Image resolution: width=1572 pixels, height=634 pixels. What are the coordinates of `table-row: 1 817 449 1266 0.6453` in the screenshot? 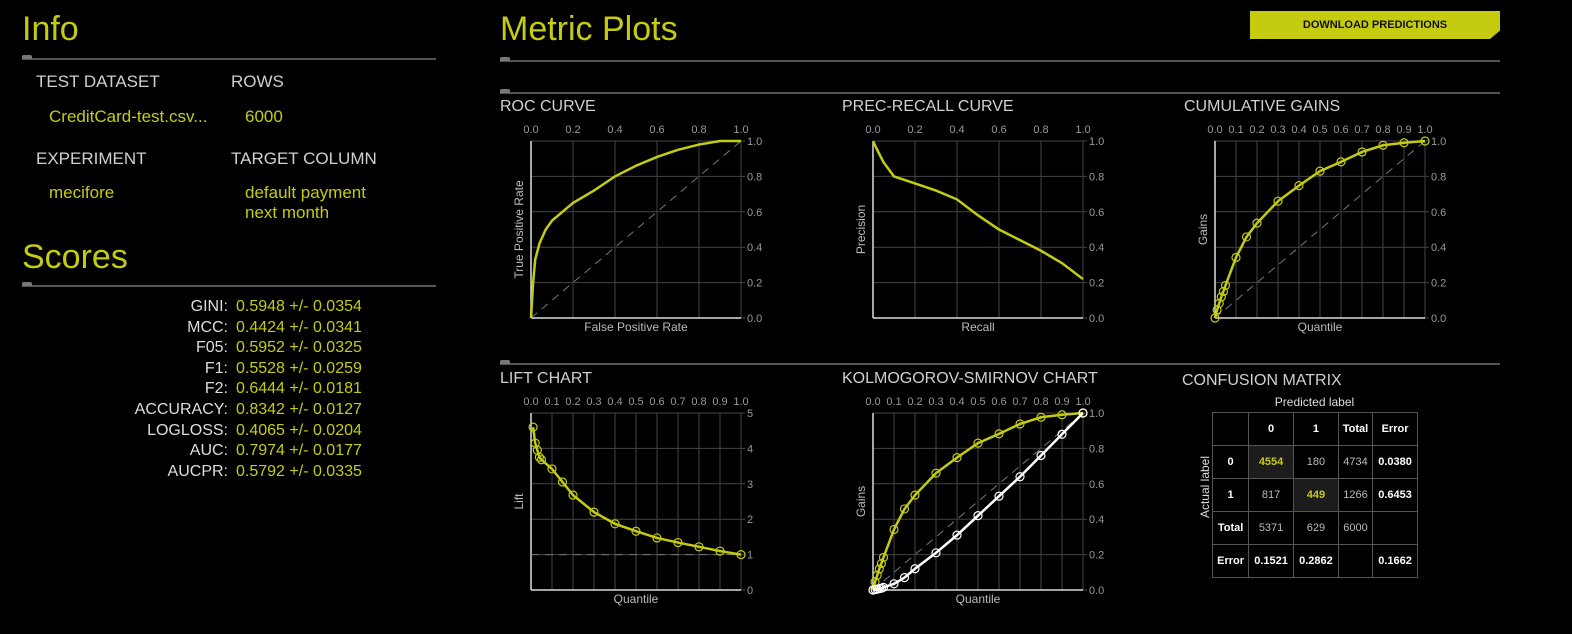 It's located at (1314, 495).